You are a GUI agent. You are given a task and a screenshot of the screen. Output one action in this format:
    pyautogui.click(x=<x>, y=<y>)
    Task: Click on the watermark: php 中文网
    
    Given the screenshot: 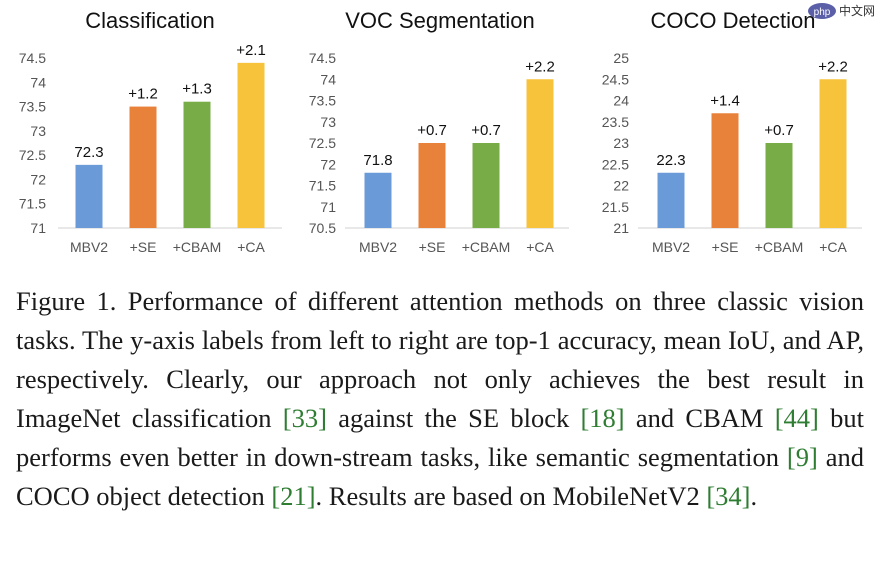 What is the action you would take?
    pyautogui.click(x=841, y=11)
    